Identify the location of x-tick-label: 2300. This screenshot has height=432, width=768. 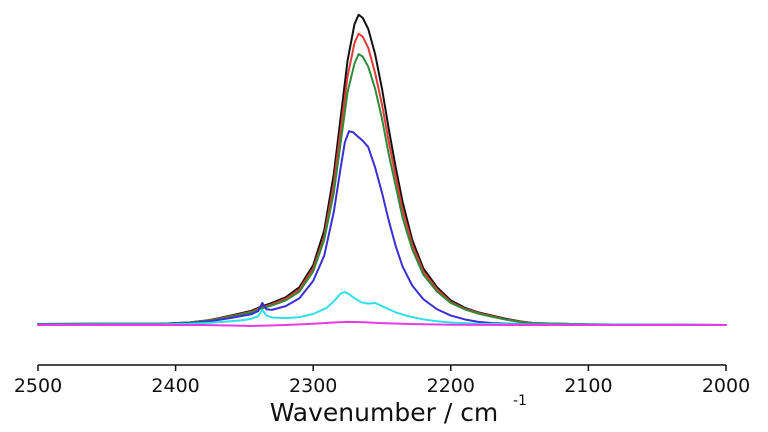
(313, 386).